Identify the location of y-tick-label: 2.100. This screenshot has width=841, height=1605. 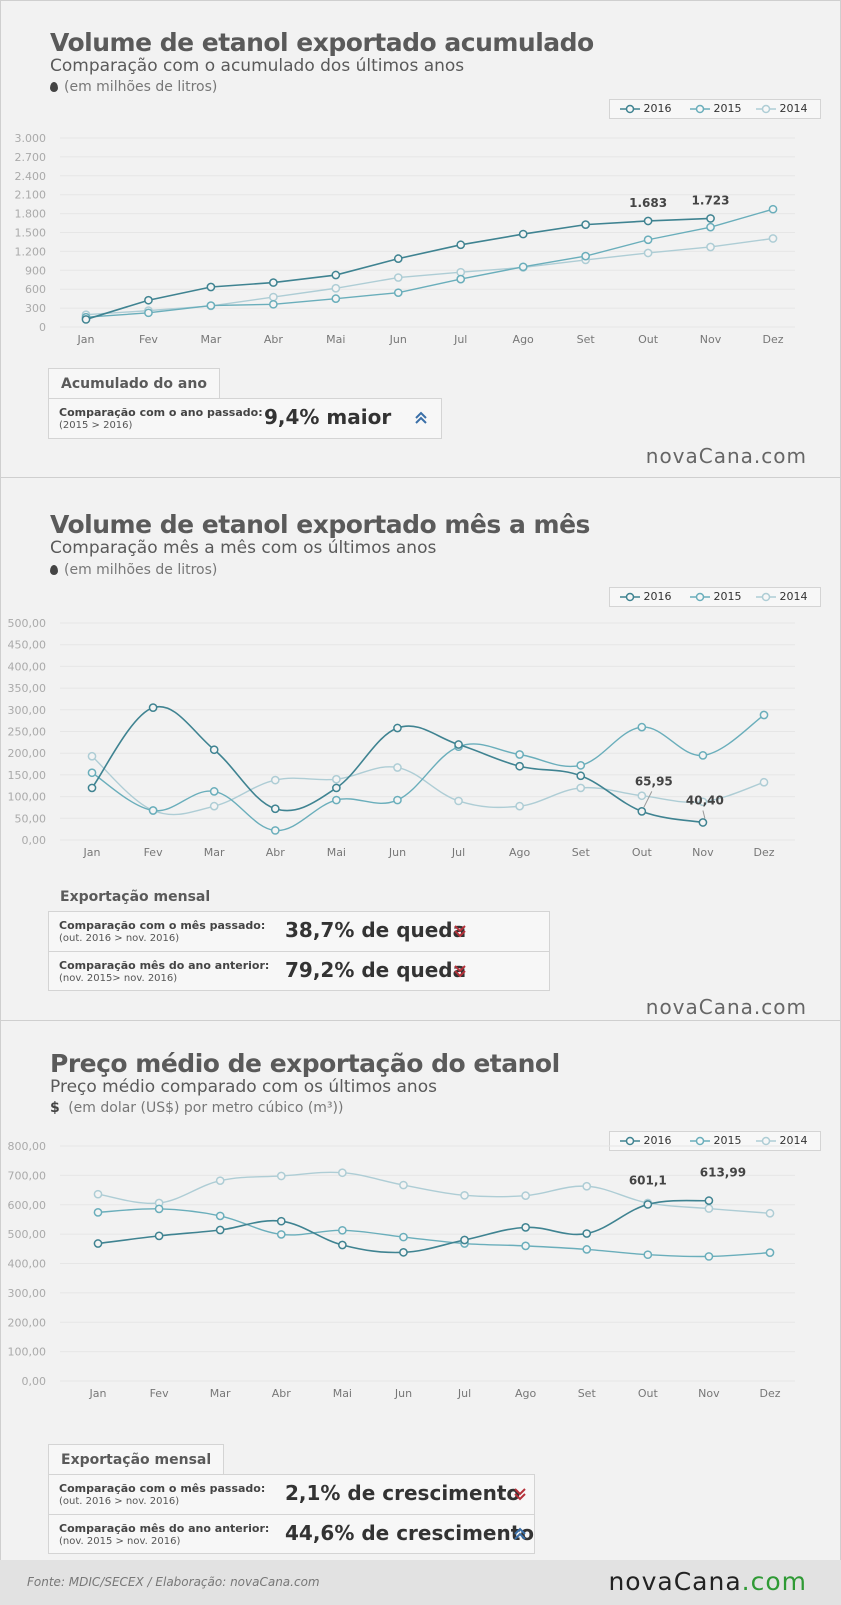
(31, 195).